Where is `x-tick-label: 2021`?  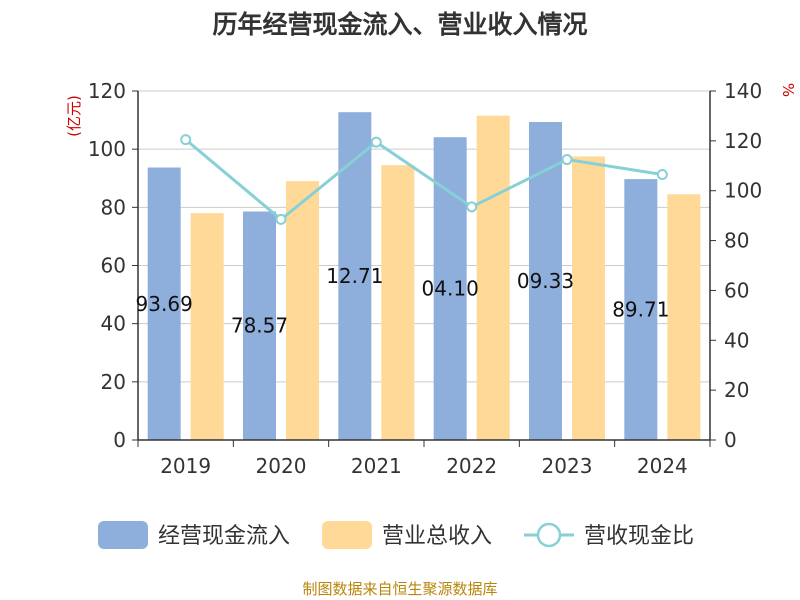 x-tick-label: 2021 is located at coordinates (376, 466).